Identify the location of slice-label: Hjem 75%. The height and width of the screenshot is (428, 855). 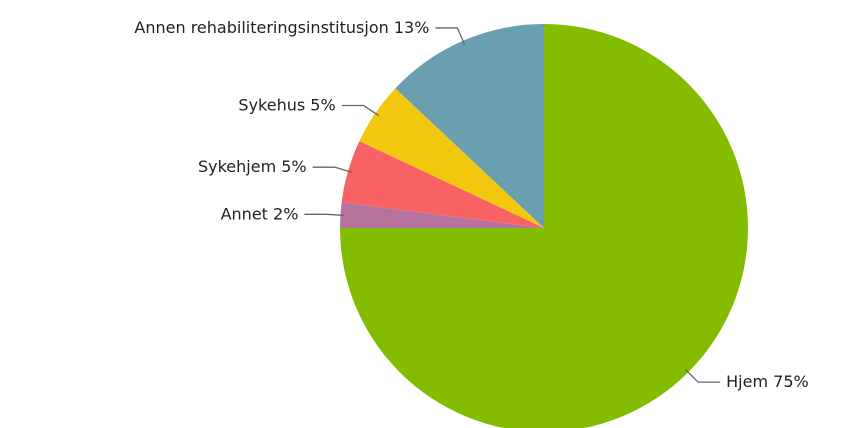
(767, 381).